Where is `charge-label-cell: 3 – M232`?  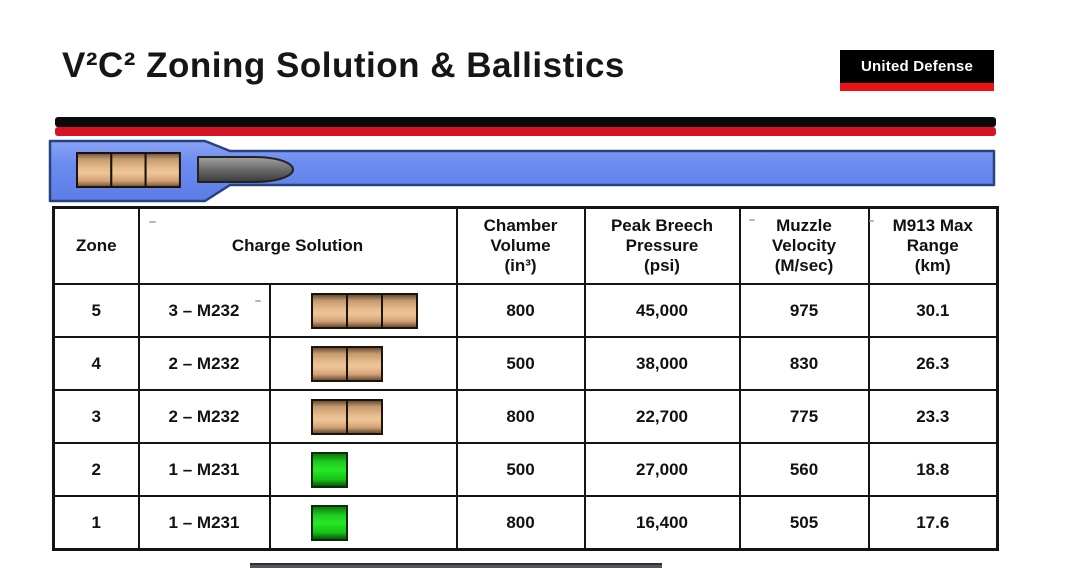 charge-label-cell: 3 – M232 is located at coordinates (204, 310).